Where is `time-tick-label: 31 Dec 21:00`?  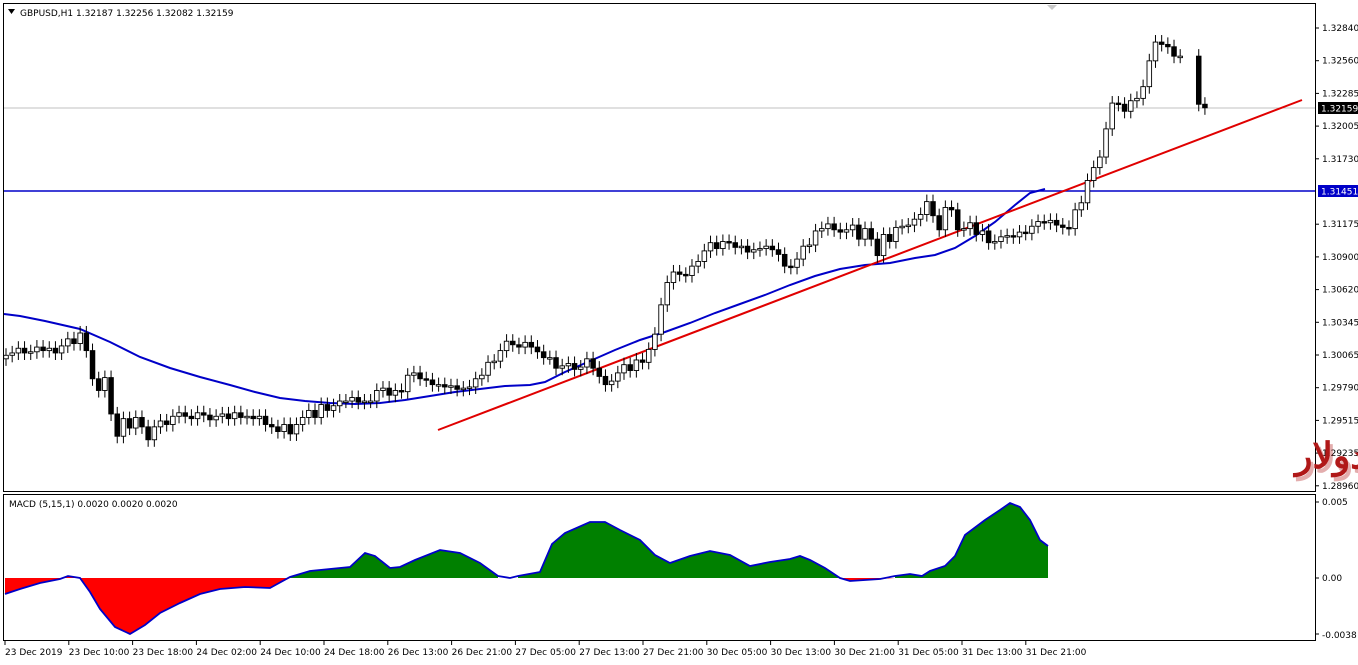 time-tick-label: 31 Dec 21:00 is located at coordinates (1056, 653).